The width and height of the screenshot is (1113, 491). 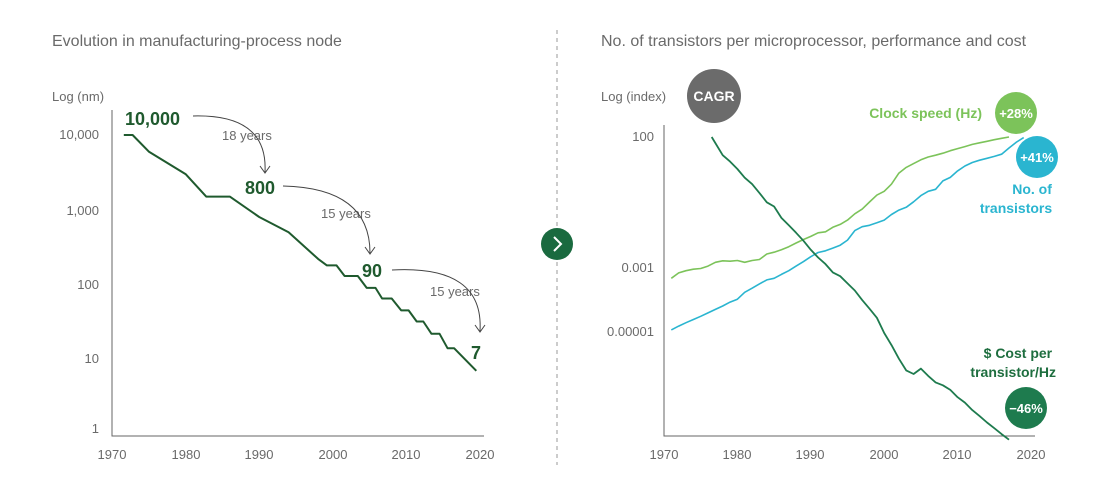 What do you see at coordinates (372, 271) in the screenshot?
I see `annotation-90nm: 90` at bounding box center [372, 271].